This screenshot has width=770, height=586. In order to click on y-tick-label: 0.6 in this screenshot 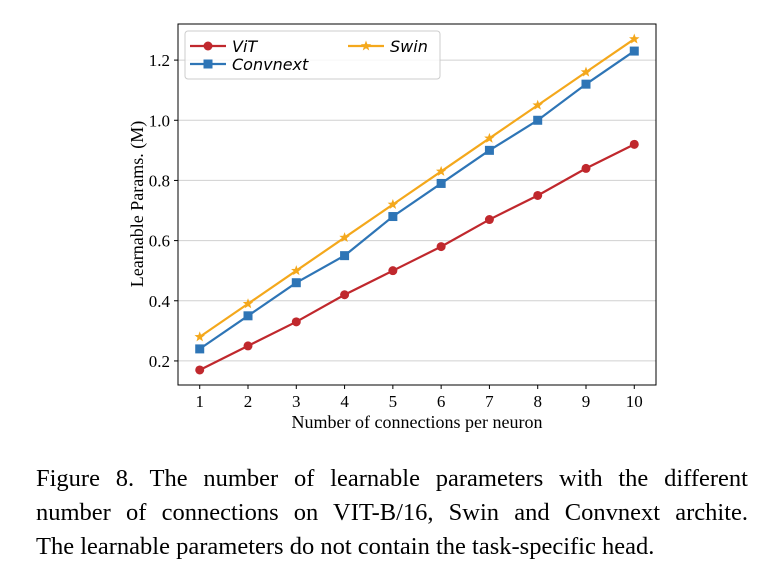, I will do `click(159, 241)`.